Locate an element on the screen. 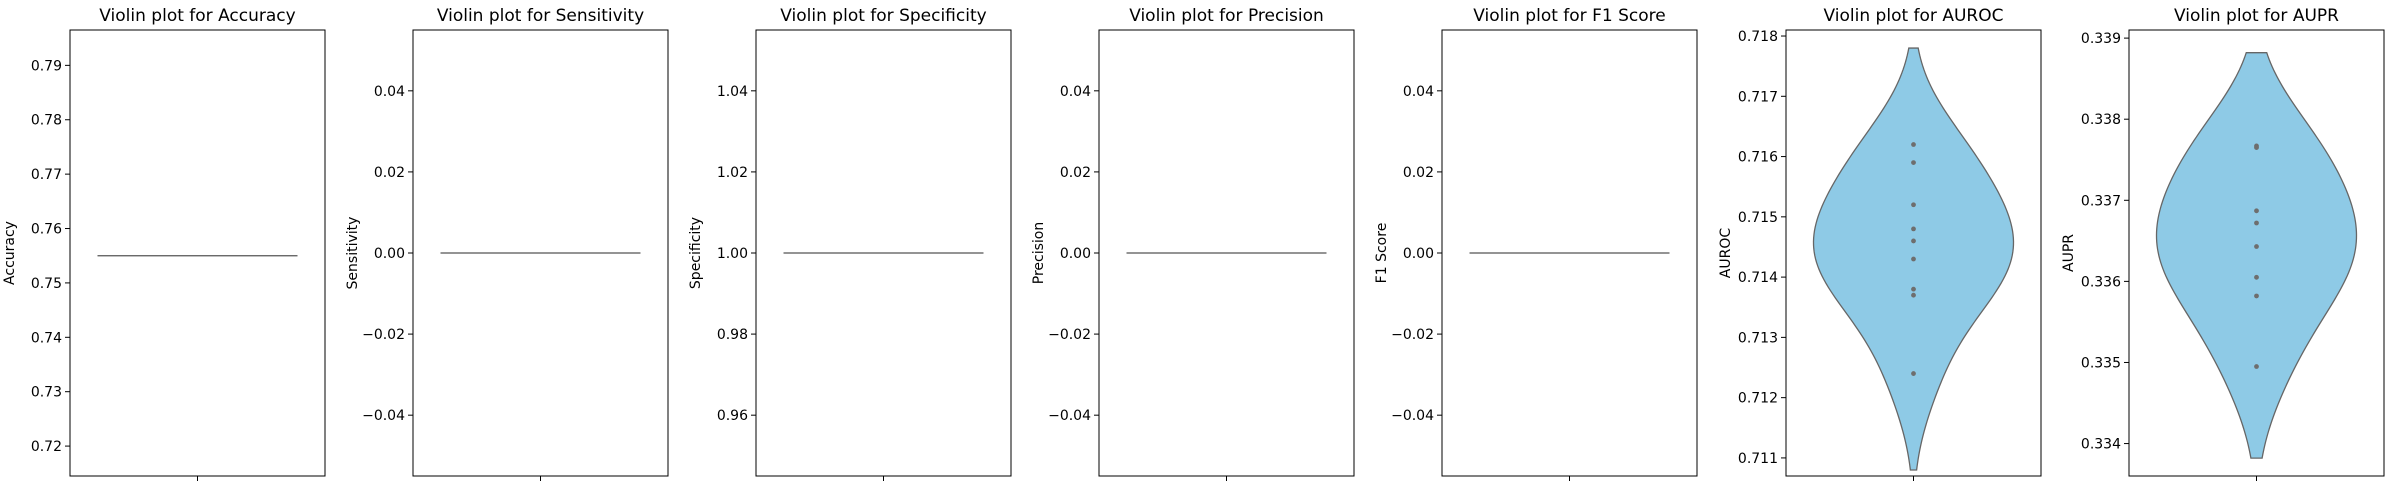 This screenshot has width=2389, height=490. y-tick-label: 0.77 is located at coordinates (46, 175).